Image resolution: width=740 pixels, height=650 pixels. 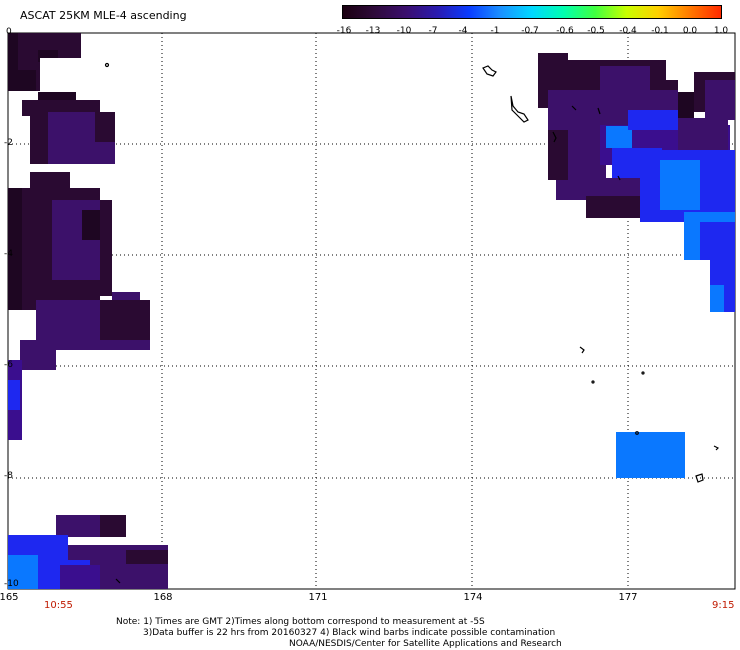 I want to click on cb-label: -0.7, so click(x=530, y=31).